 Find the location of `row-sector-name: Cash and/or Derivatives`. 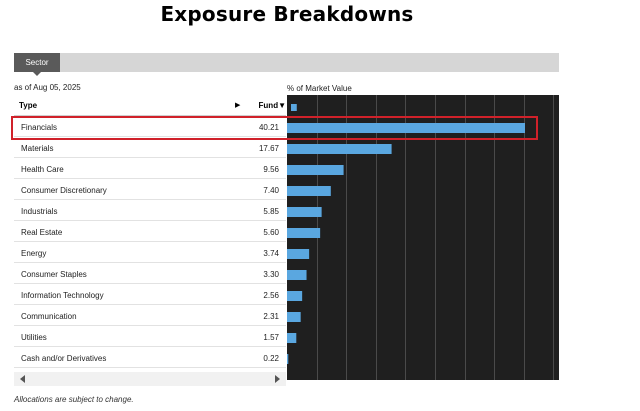

row-sector-name: Cash and/or Derivatives is located at coordinates (64, 358).